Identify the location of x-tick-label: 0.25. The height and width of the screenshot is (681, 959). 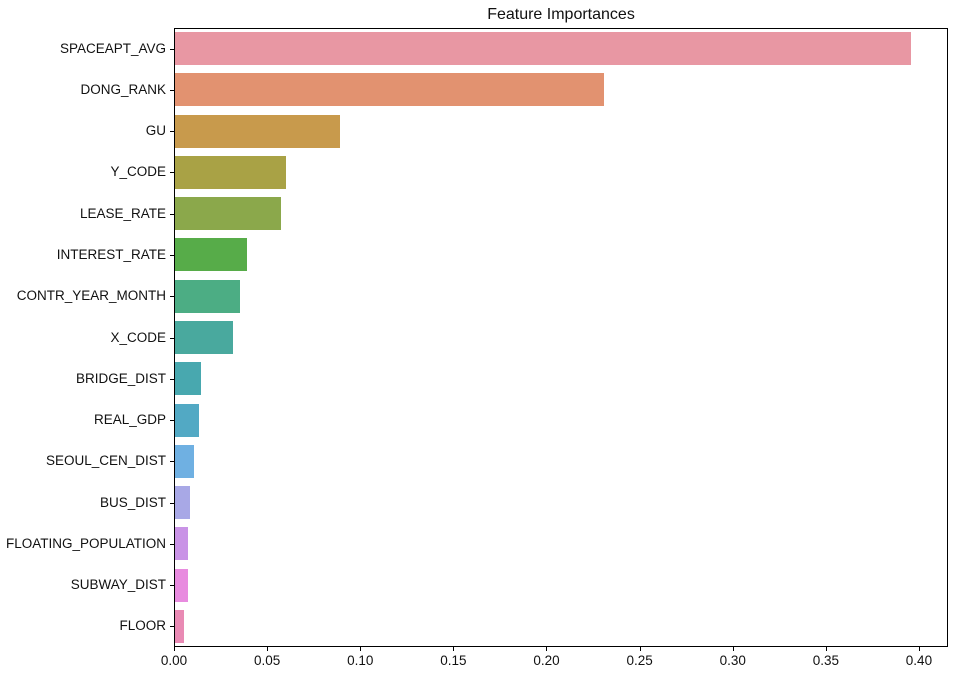
(639, 660).